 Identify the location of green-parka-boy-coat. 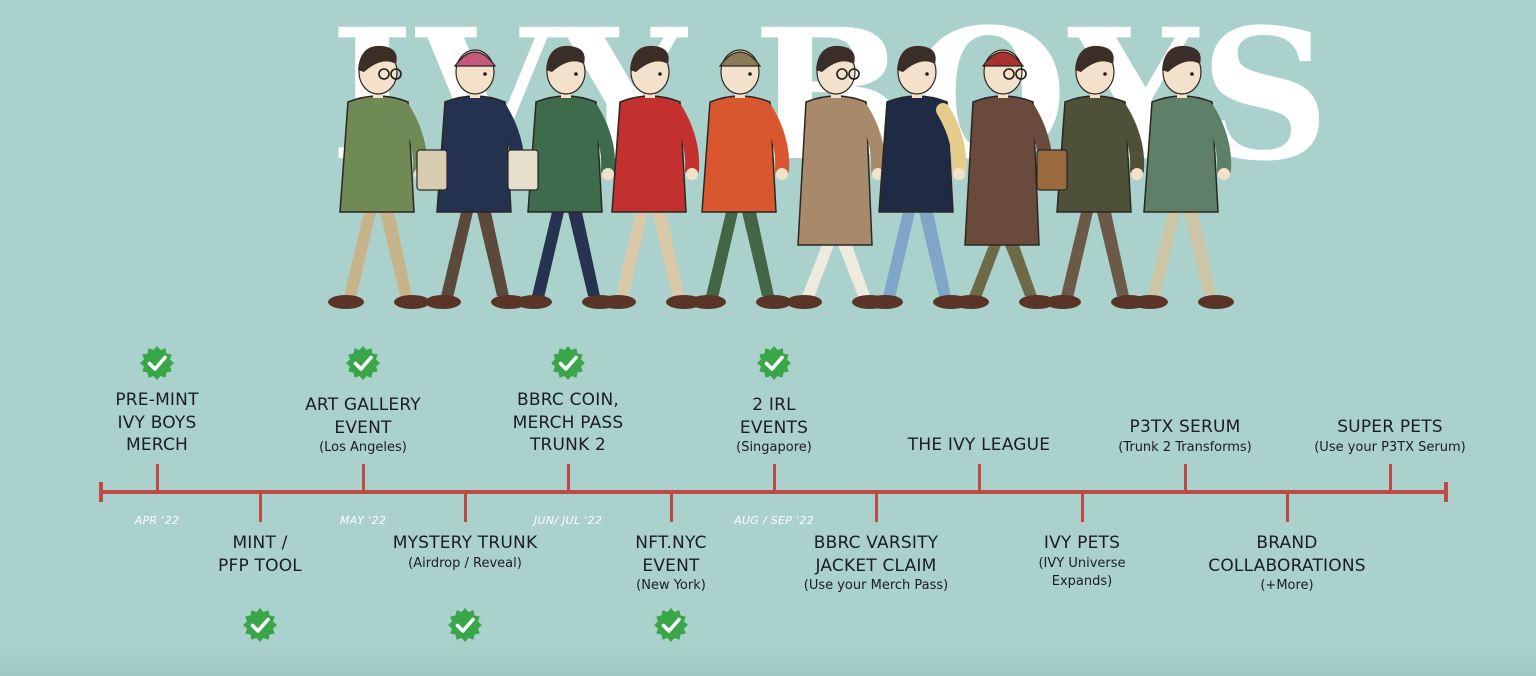
(1181, 154).